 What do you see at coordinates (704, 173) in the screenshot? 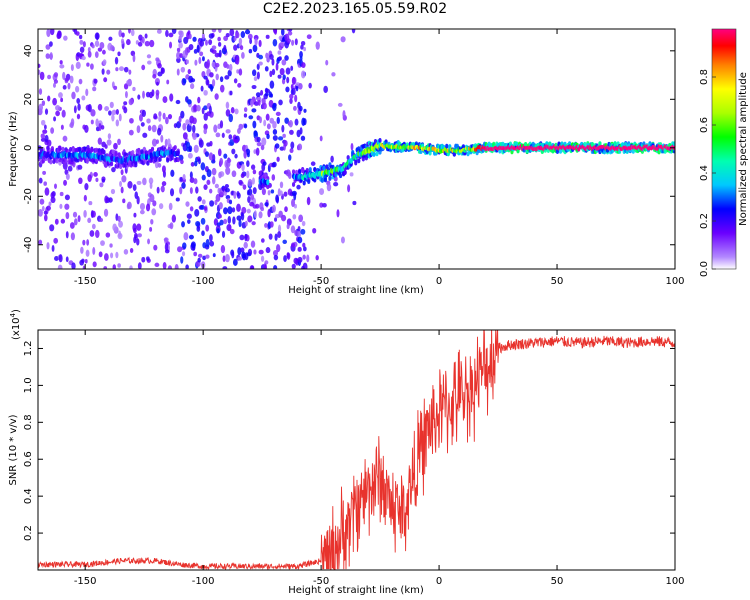
I see `colorbar-tick-label: 0.4` at bounding box center [704, 173].